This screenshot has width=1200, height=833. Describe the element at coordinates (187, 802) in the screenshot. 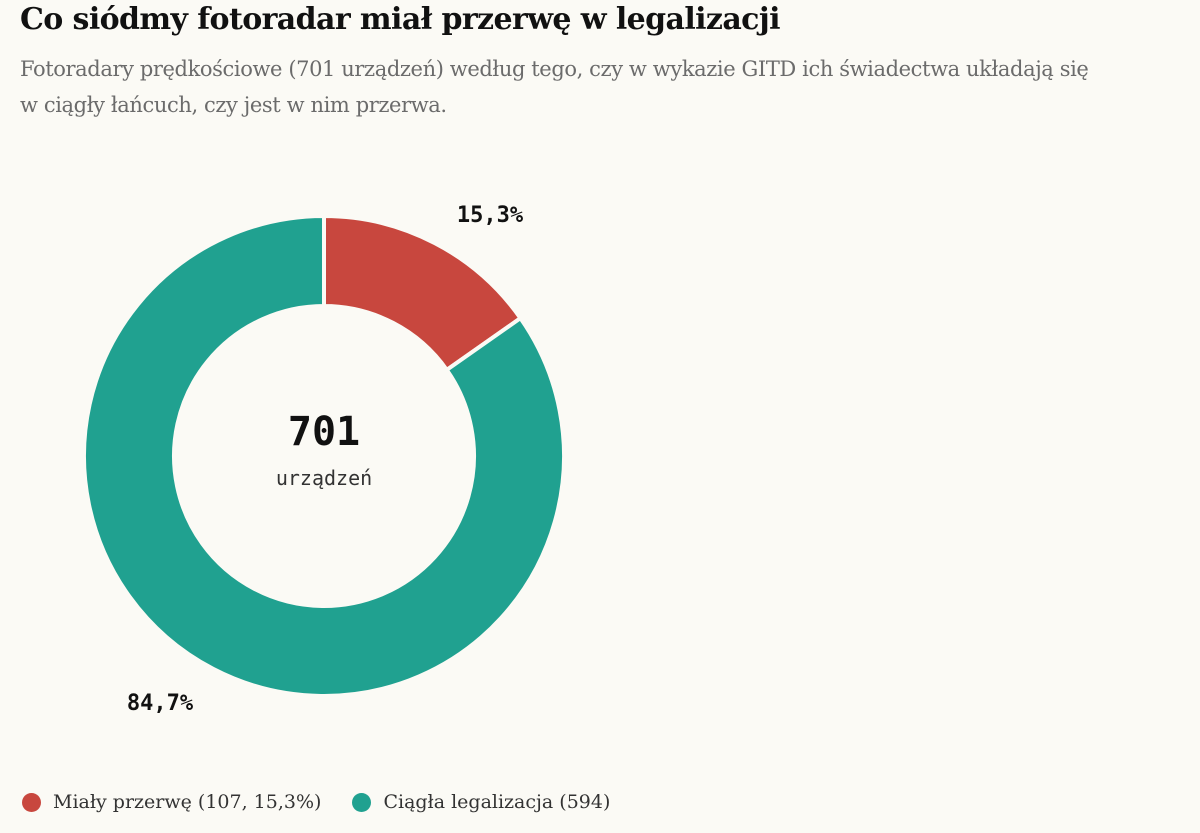

I see `legend-label-break: Miały przerwę (107, 15,3%)` at that location.